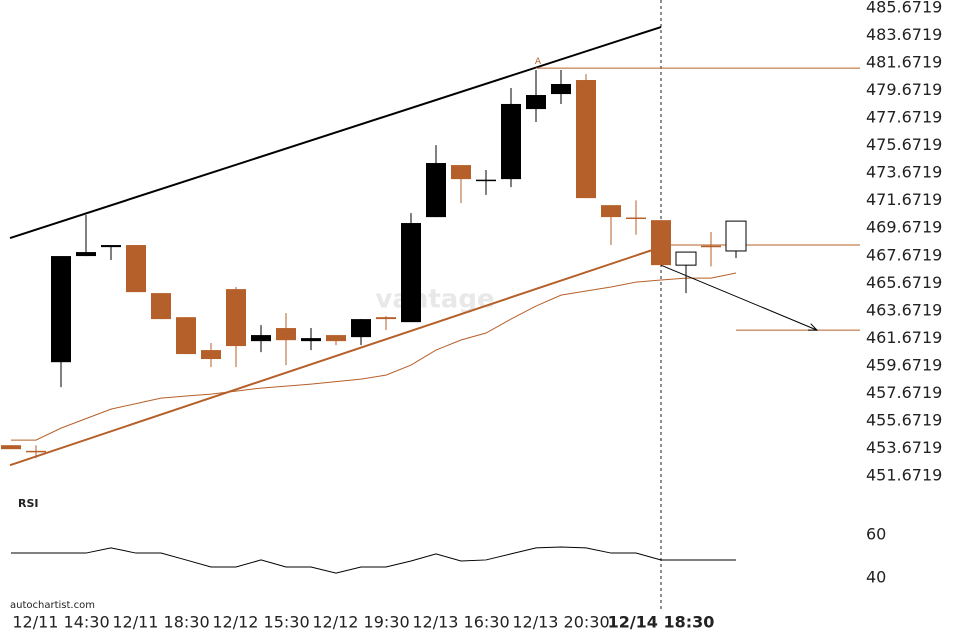 Image resolution: width=960 pixels, height=640 pixels. What do you see at coordinates (904, 62) in the screenshot?
I see `y-tick-label: 481.6719` at bounding box center [904, 62].